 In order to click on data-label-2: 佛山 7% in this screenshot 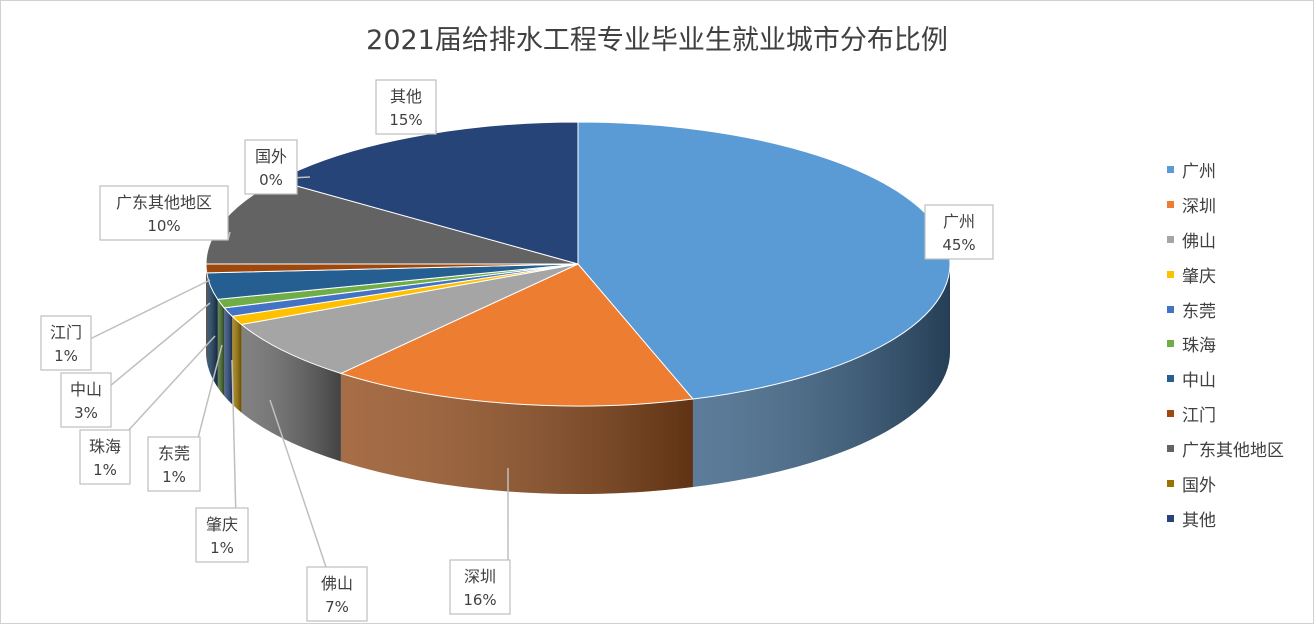, I will do `click(337, 594)`.